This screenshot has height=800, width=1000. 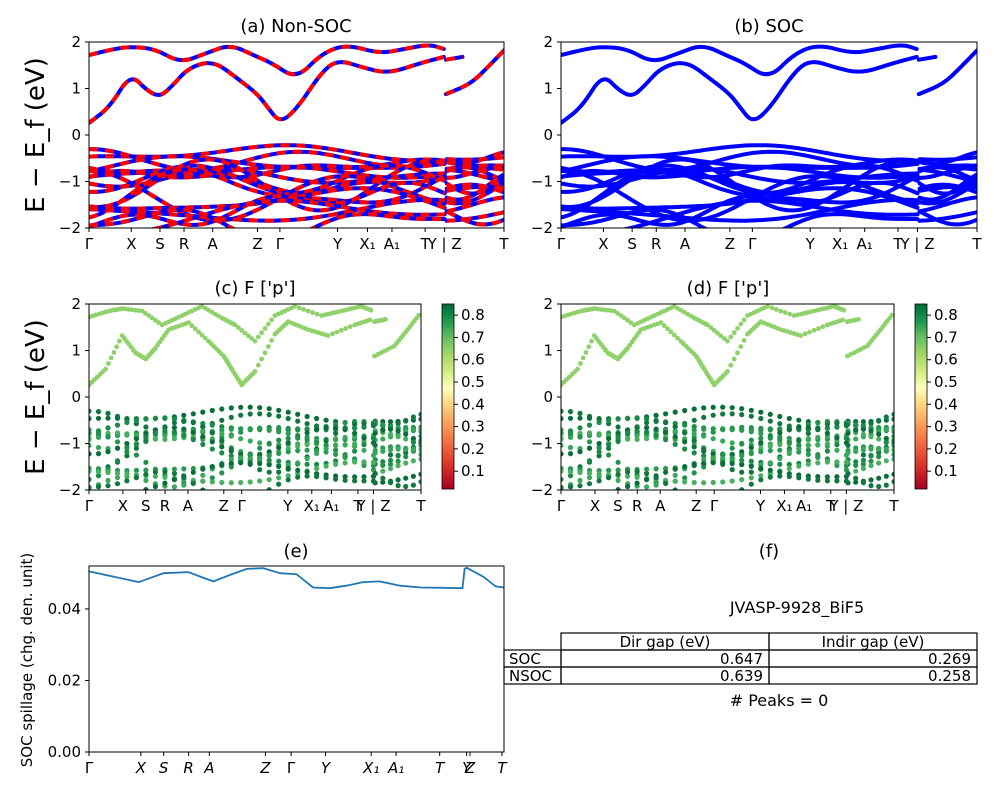 I want to click on panel-d-xtick-label: X₁, so click(x=784, y=506).